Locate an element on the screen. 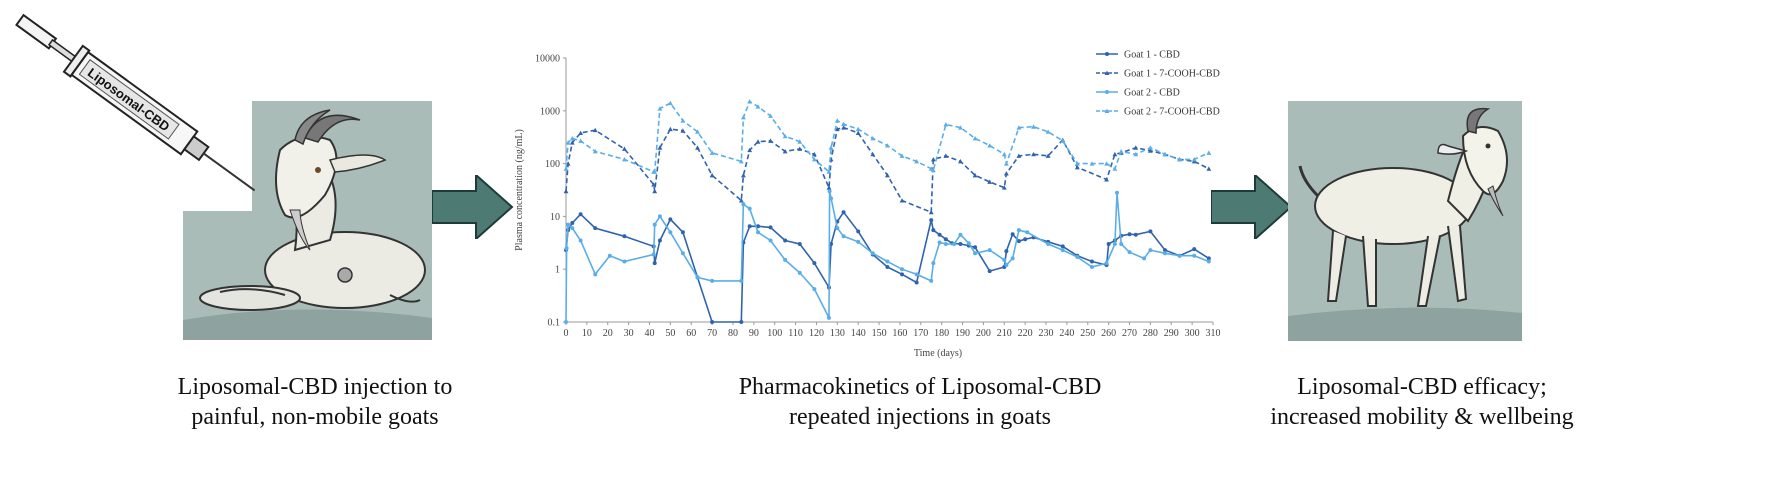 This screenshot has height=487, width=1772. x-tick-label: 150 is located at coordinates (879, 333).